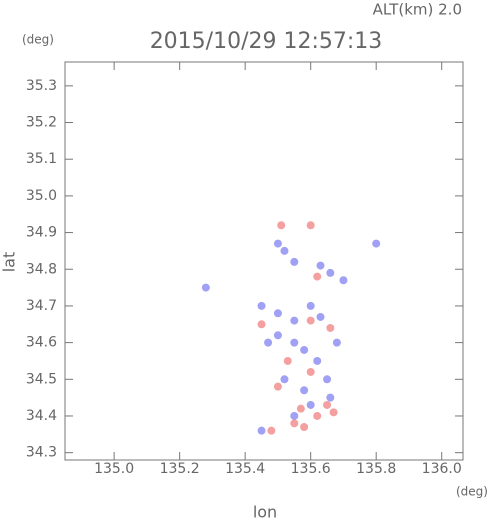  I want to click on x-tick-label: 135.2, so click(180, 469).